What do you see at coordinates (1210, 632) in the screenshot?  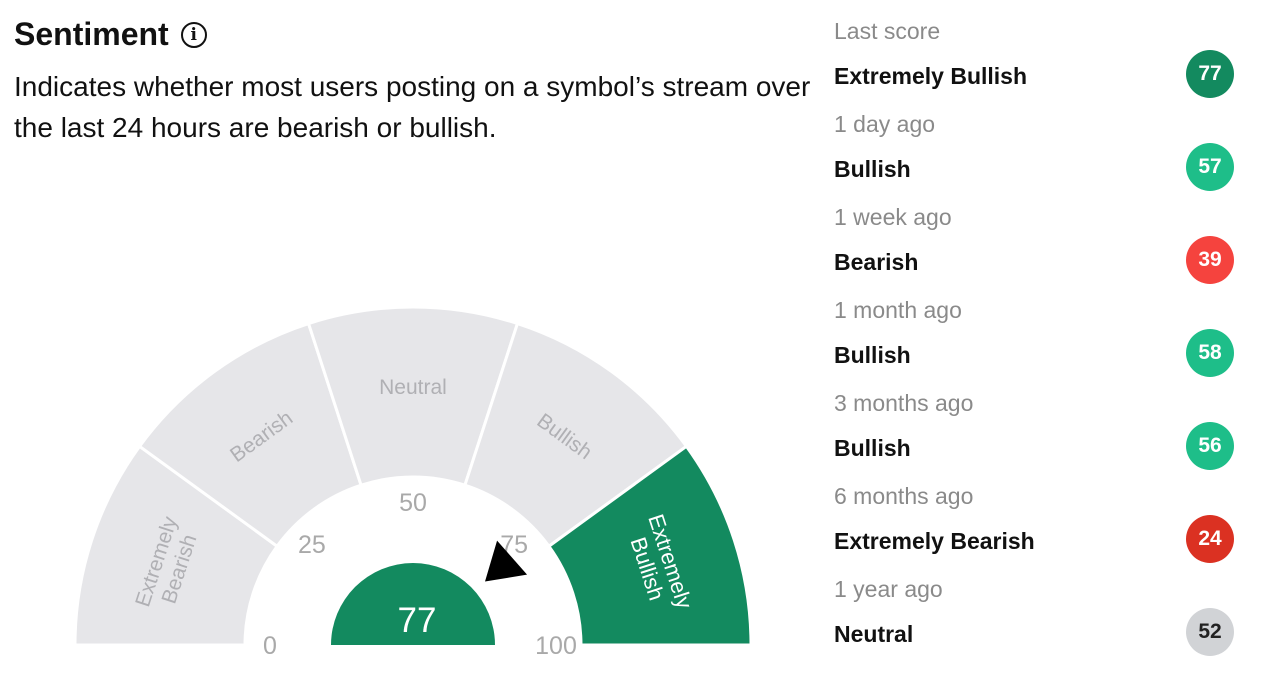 I see `score-badge: 52` at bounding box center [1210, 632].